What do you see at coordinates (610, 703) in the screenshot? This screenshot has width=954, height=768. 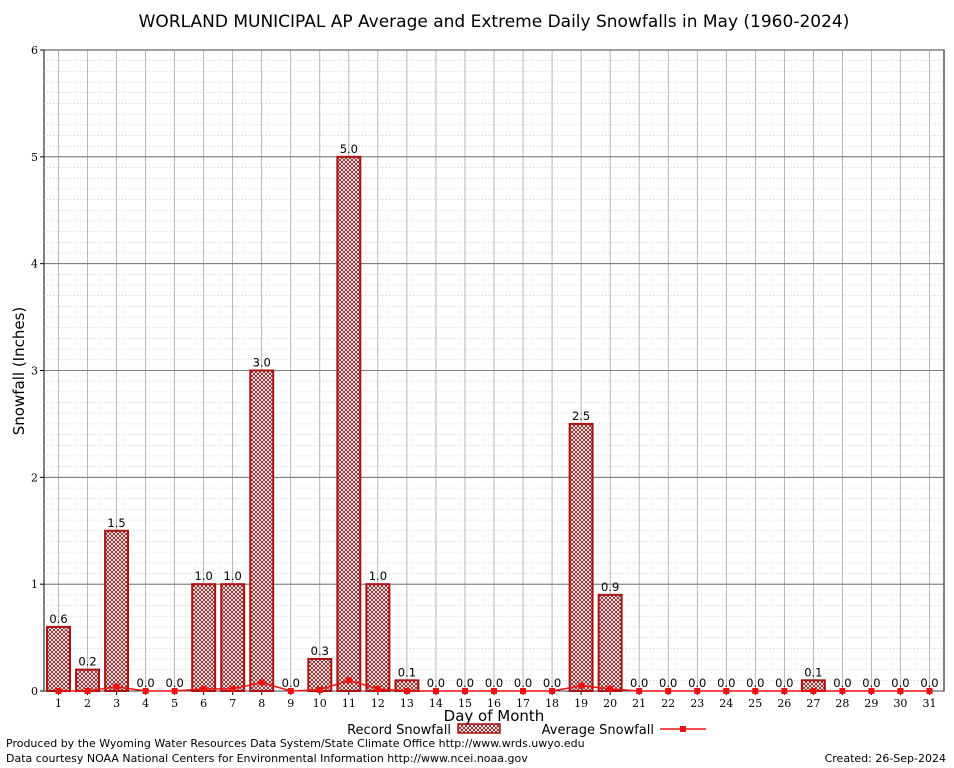 I see `x-tick-label: 20` at bounding box center [610, 703].